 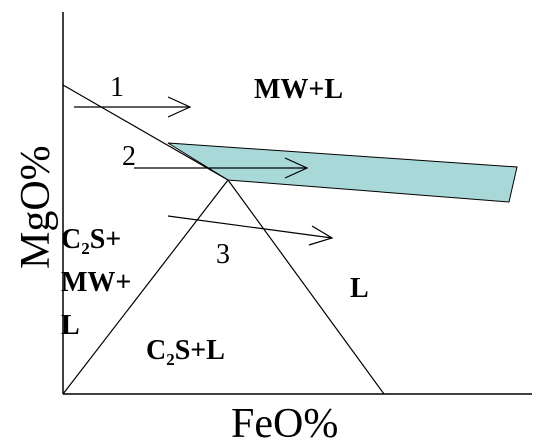 What do you see at coordinates (298, 89) in the screenshot?
I see `region-label-mw-l: MW+L` at bounding box center [298, 89].